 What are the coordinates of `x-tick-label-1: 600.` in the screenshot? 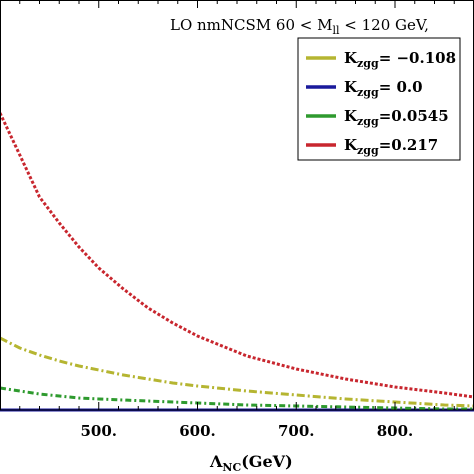 It's located at (197, 431).